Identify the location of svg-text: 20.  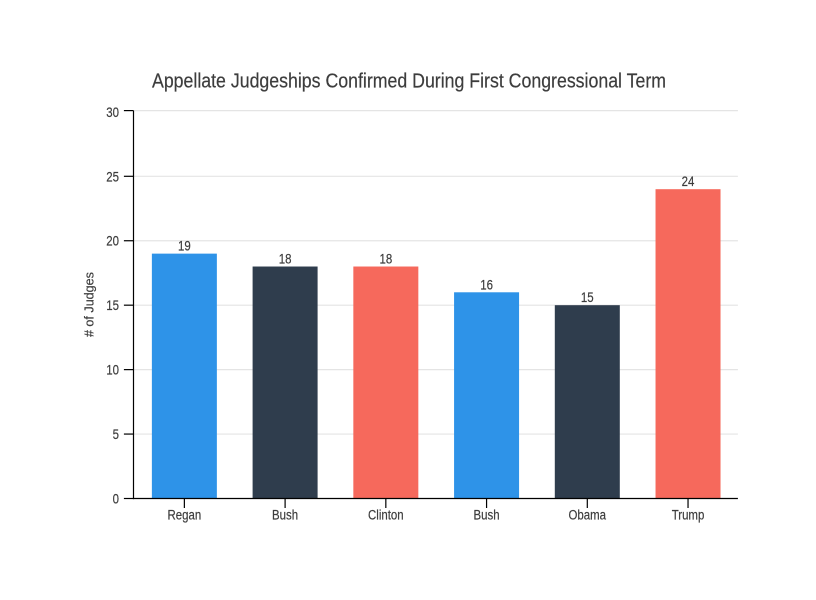
(112, 241).